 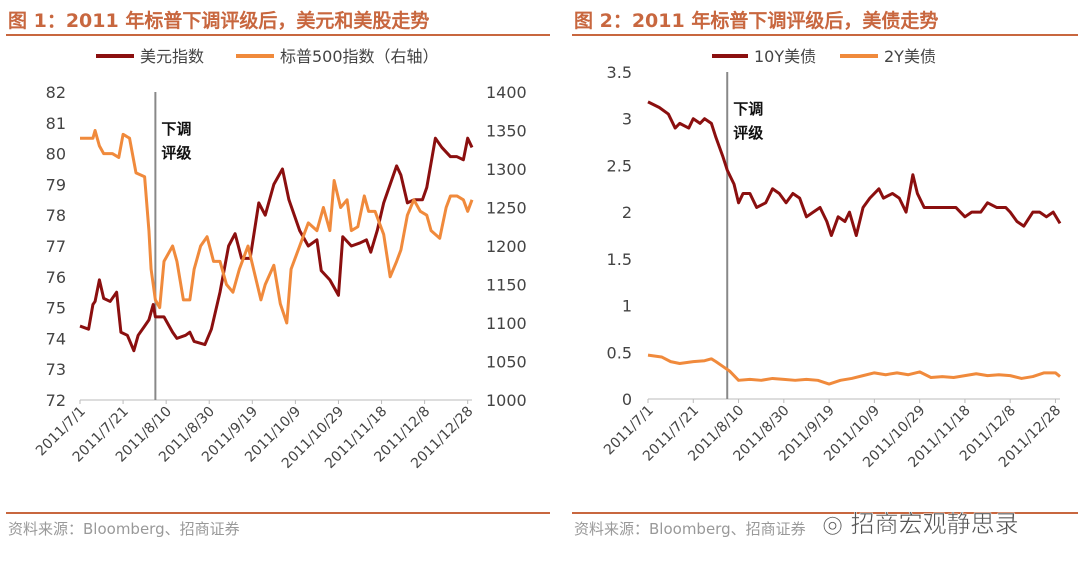 I want to click on y2-tick-label: 1150, so click(x=506, y=285).